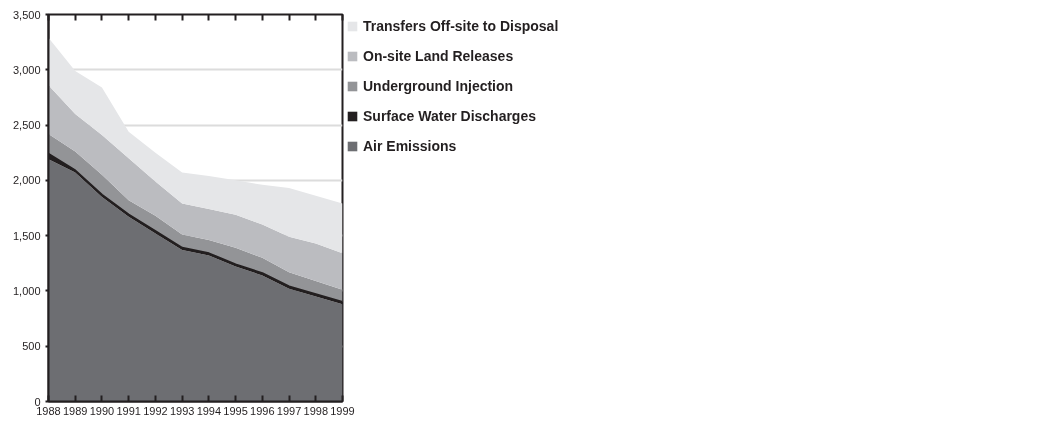 The height and width of the screenshot is (429, 1050). What do you see at coordinates (182, 410) in the screenshot?
I see `x-tick-label: 1993` at bounding box center [182, 410].